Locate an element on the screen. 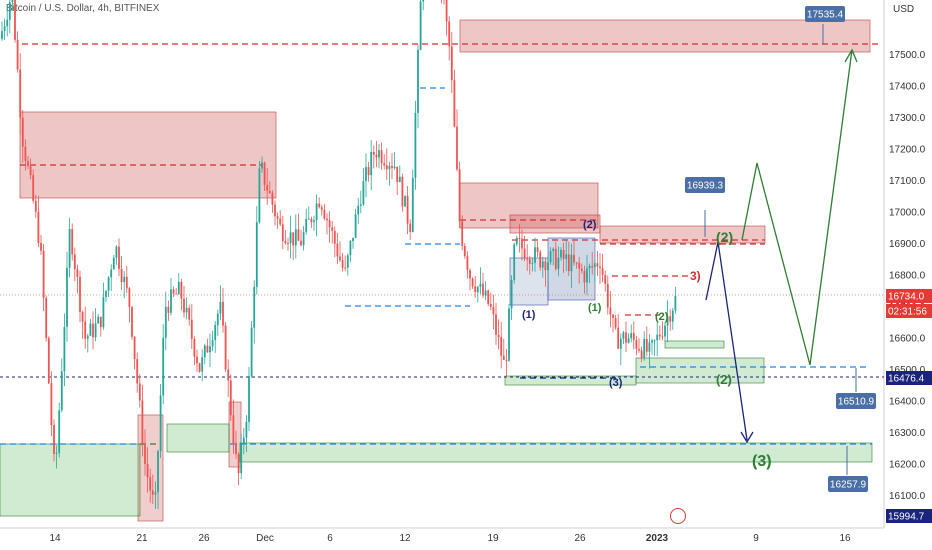 The width and height of the screenshot is (932, 550). x-tick-label: 6 is located at coordinates (330, 538).